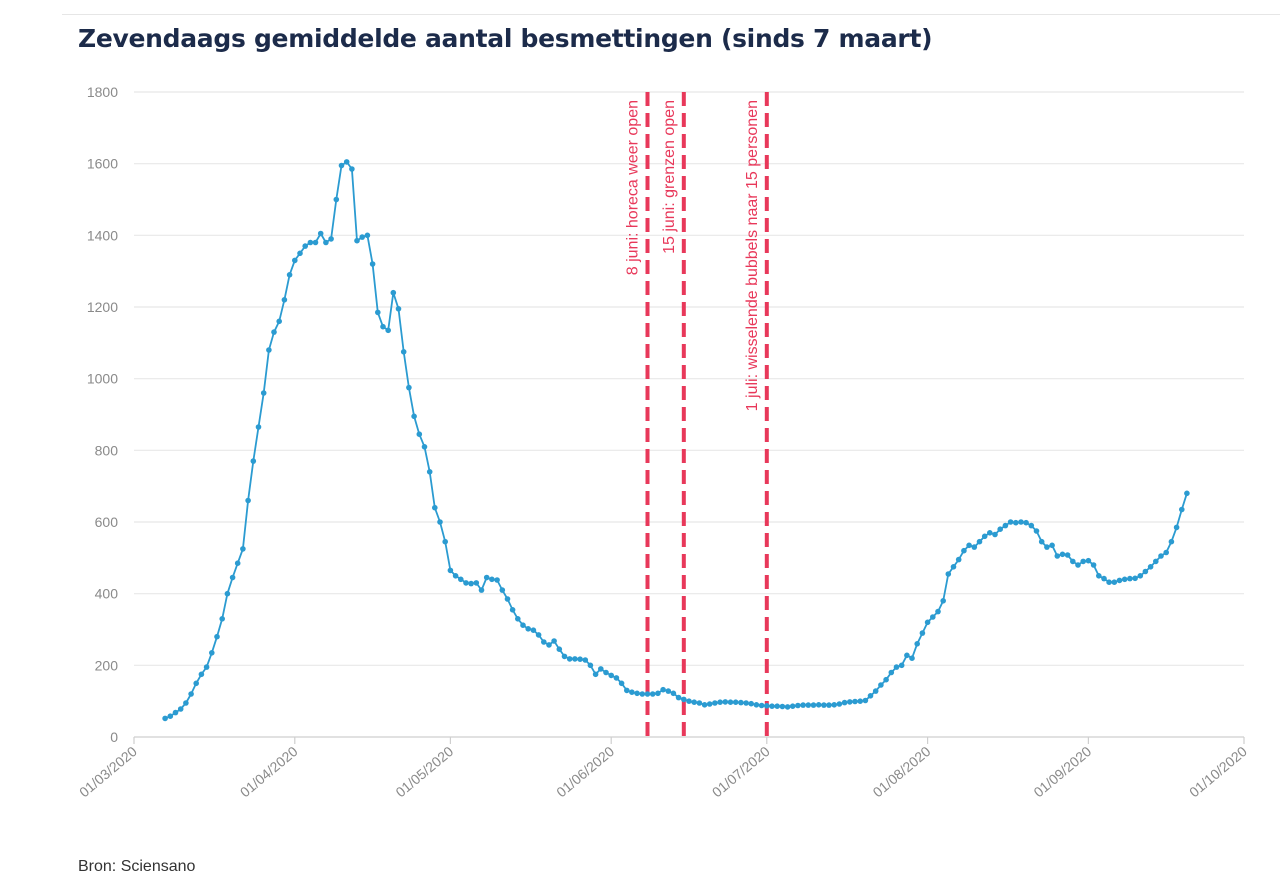 The height and width of the screenshot is (876, 1280). Describe the element at coordinates (107, 450) in the screenshot. I see `y-tick-label: 800` at that location.